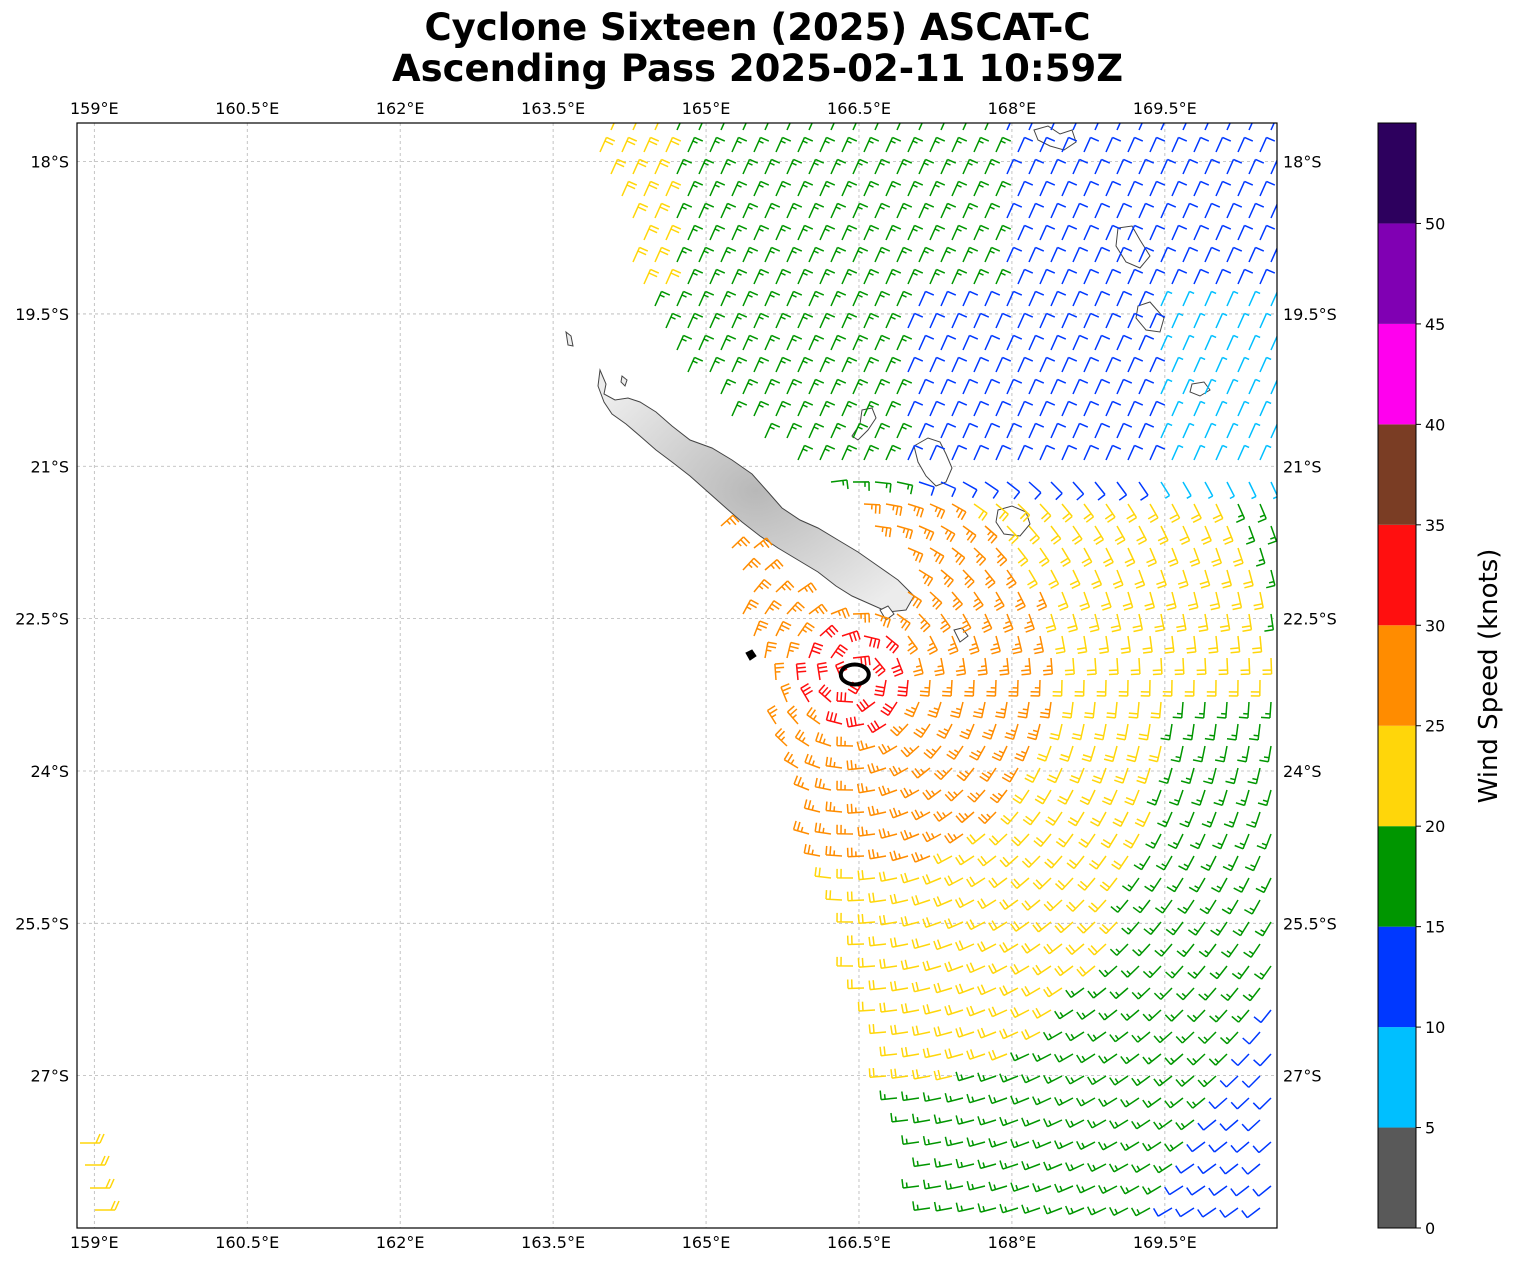 The width and height of the screenshot is (1515, 1264). I want to click on lon-label-bottom: 162°E, so click(400, 1242).